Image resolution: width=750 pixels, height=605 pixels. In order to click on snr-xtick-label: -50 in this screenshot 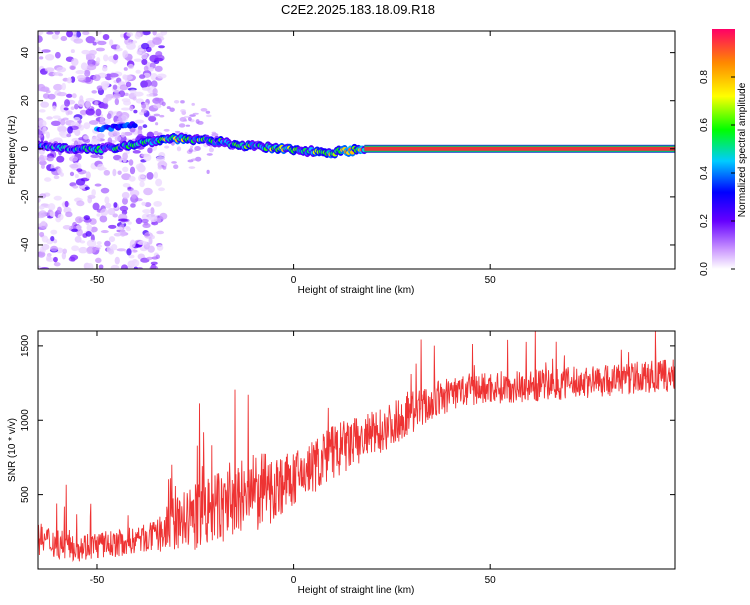, I will do `click(97, 580)`.